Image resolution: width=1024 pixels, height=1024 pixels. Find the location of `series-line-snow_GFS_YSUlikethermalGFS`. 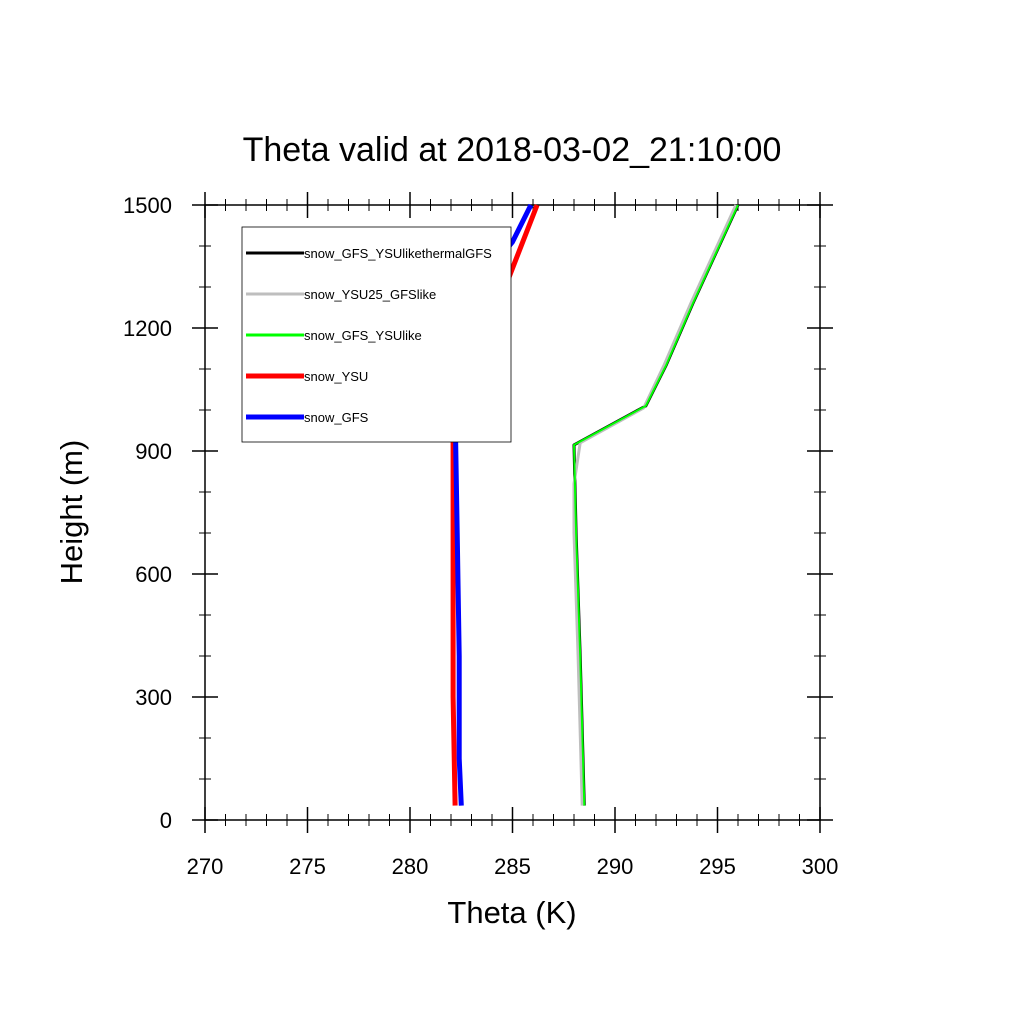

series-line-snow_GFS_YSUlikethermalGFS is located at coordinates (656, 505).